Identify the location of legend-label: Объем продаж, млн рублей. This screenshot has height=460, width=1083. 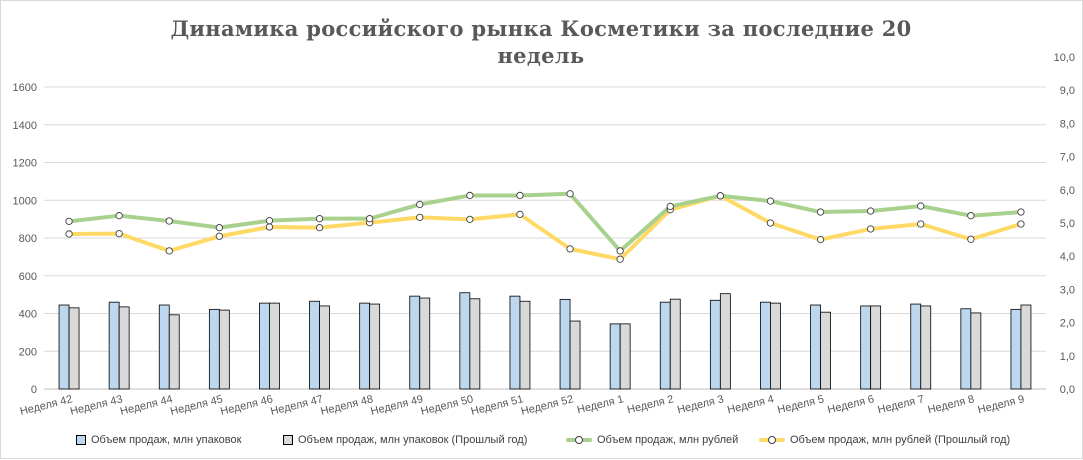
(668, 440).